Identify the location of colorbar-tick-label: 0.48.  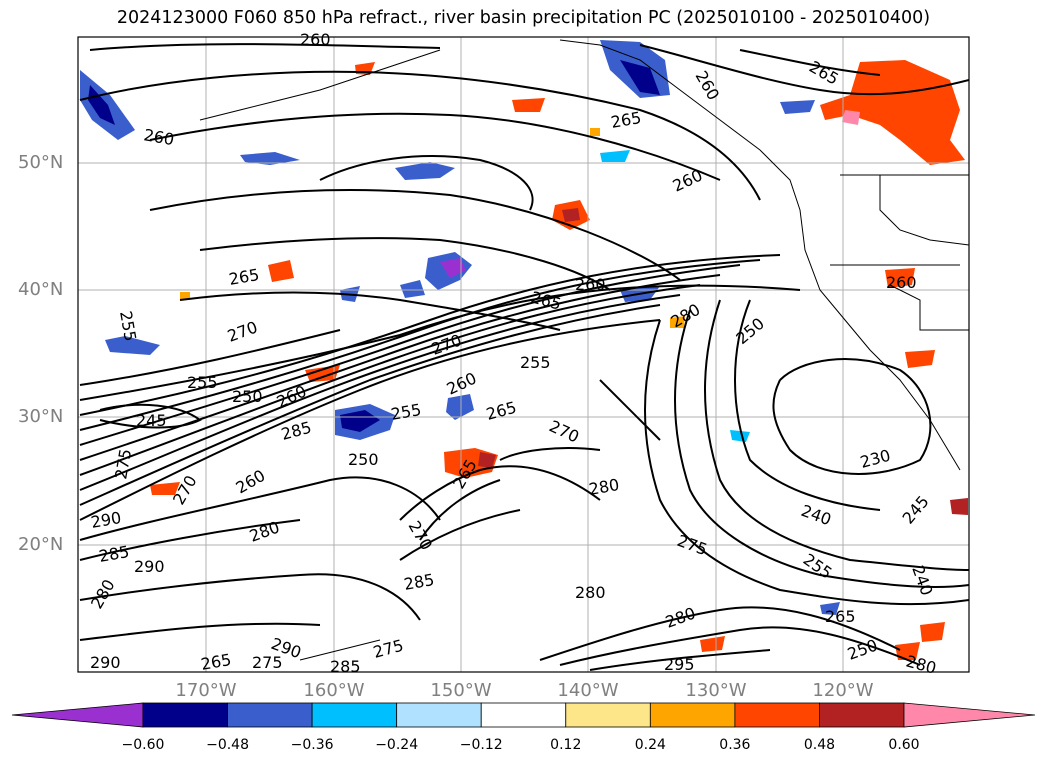
(819, 745).